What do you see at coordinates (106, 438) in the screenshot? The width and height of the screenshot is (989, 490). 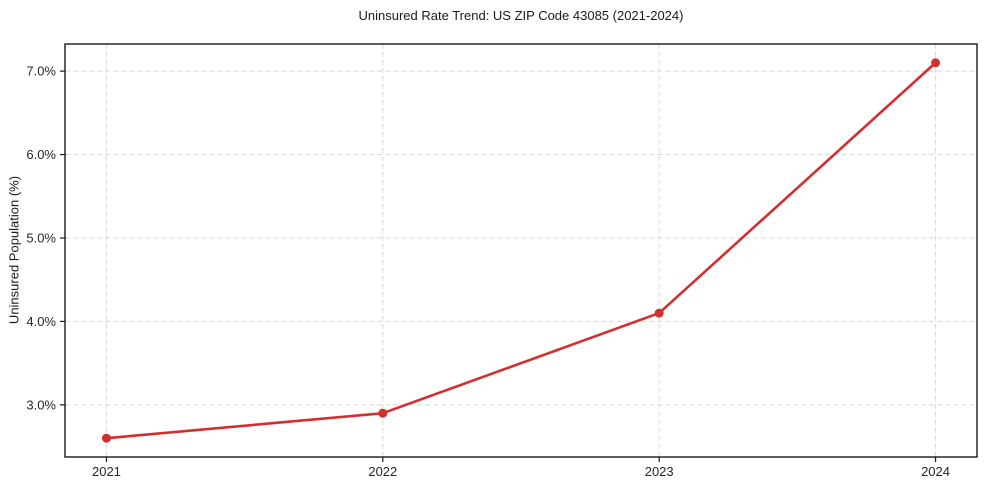 I see `data-point-2021` at bounding box center [106, 438].